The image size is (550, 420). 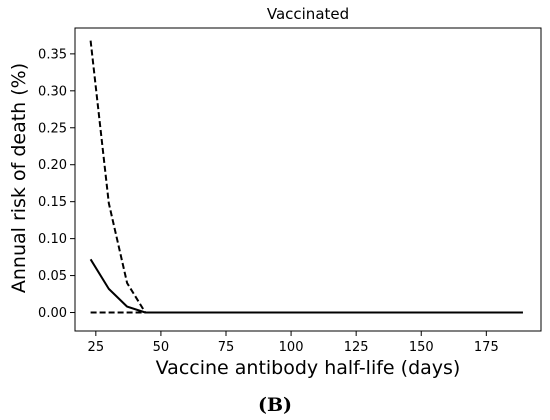 I want to click on y-tick-label: 0.20, so click(x=52, y=165).